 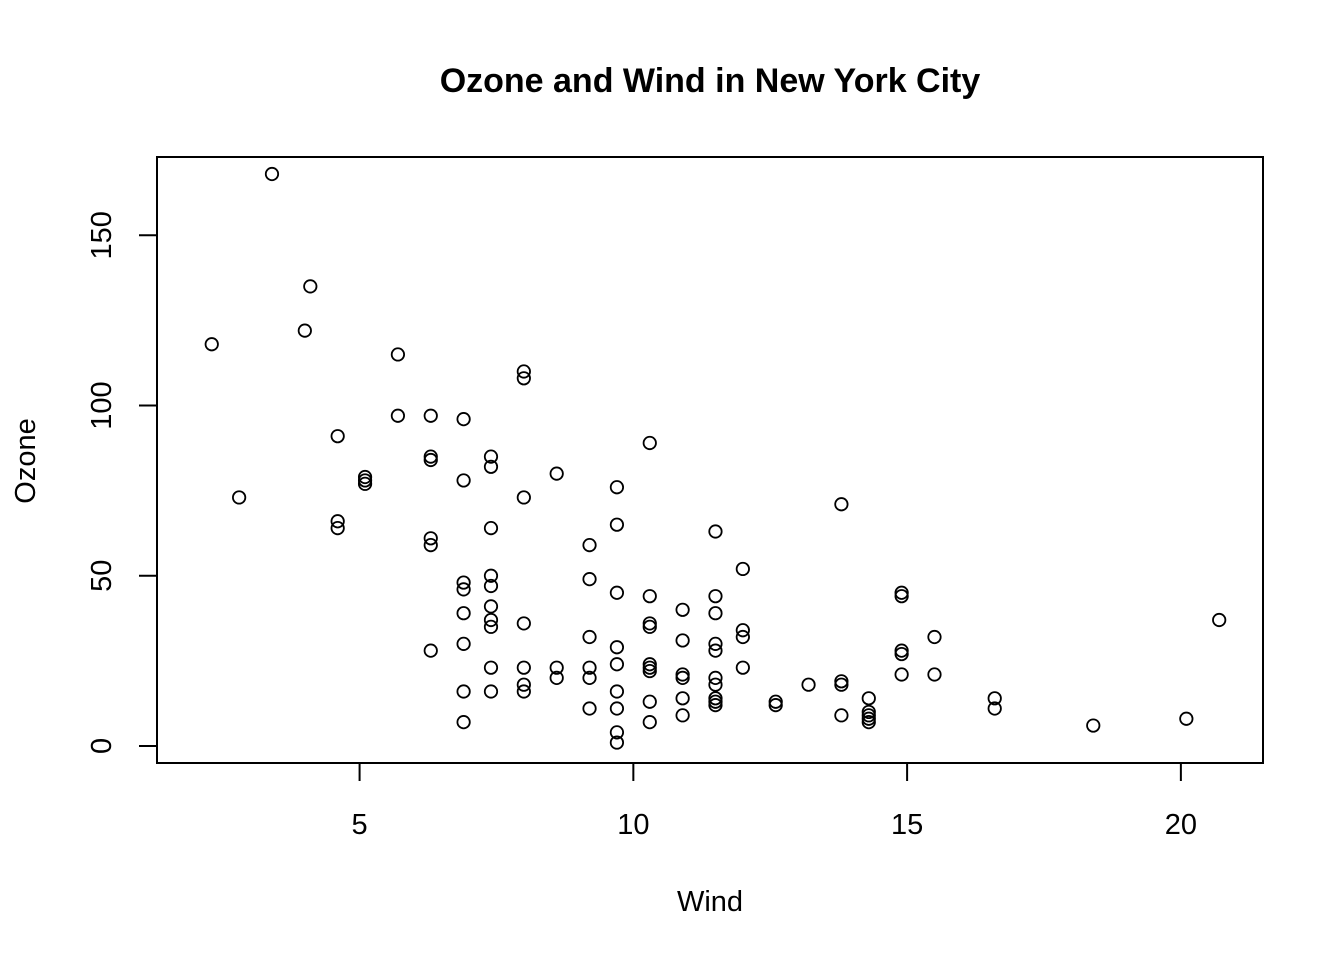 I want to click on x-axis: 5 10 15 20, so click(x=774, y=801).